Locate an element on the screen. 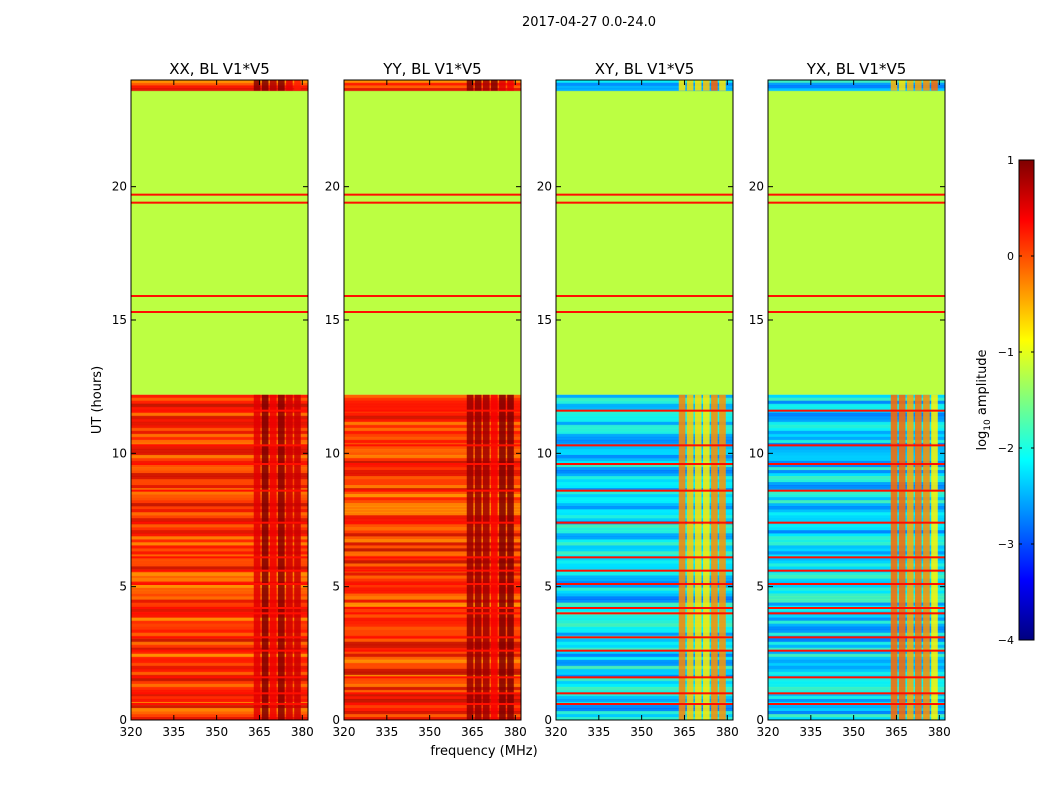 This screenshot has height=800, width=1050. figure-suptitle: 2017-04-27 0.0-24.0 is located at coordinates (589, 22).